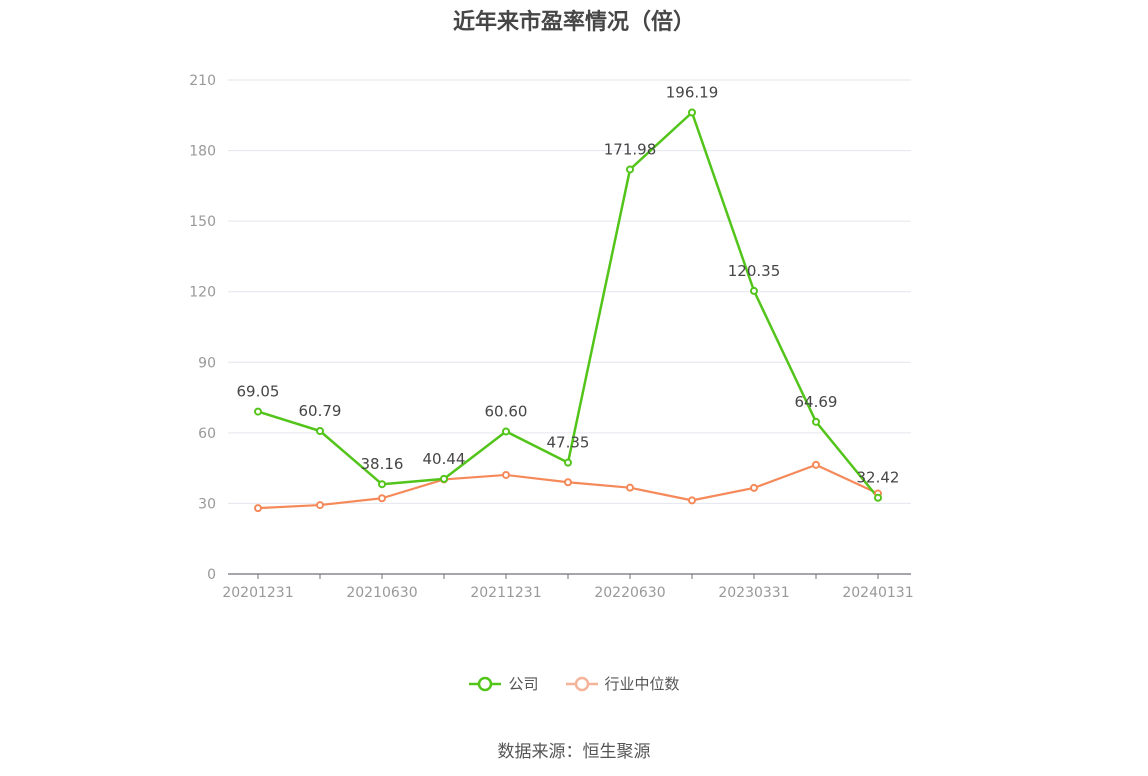 Image resolution: width=1148 pixels, height=776 pixels. Describe the element at coordinates (257, 593) in the screenshot. I see `x-tick-label: 20201231` at that location.